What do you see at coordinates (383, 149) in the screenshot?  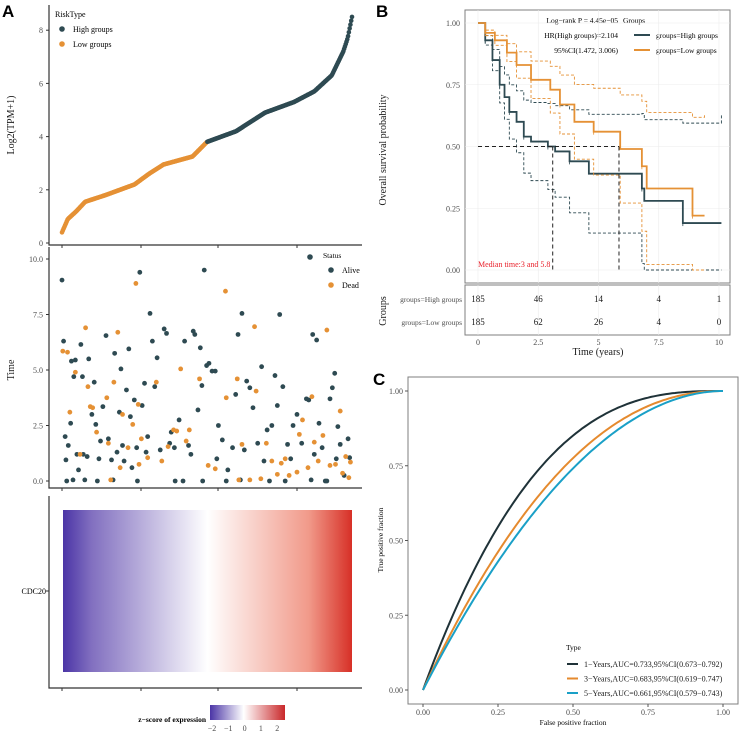 I see `y-axis-label: Overall survival probability` at bounding box center [383, 149].